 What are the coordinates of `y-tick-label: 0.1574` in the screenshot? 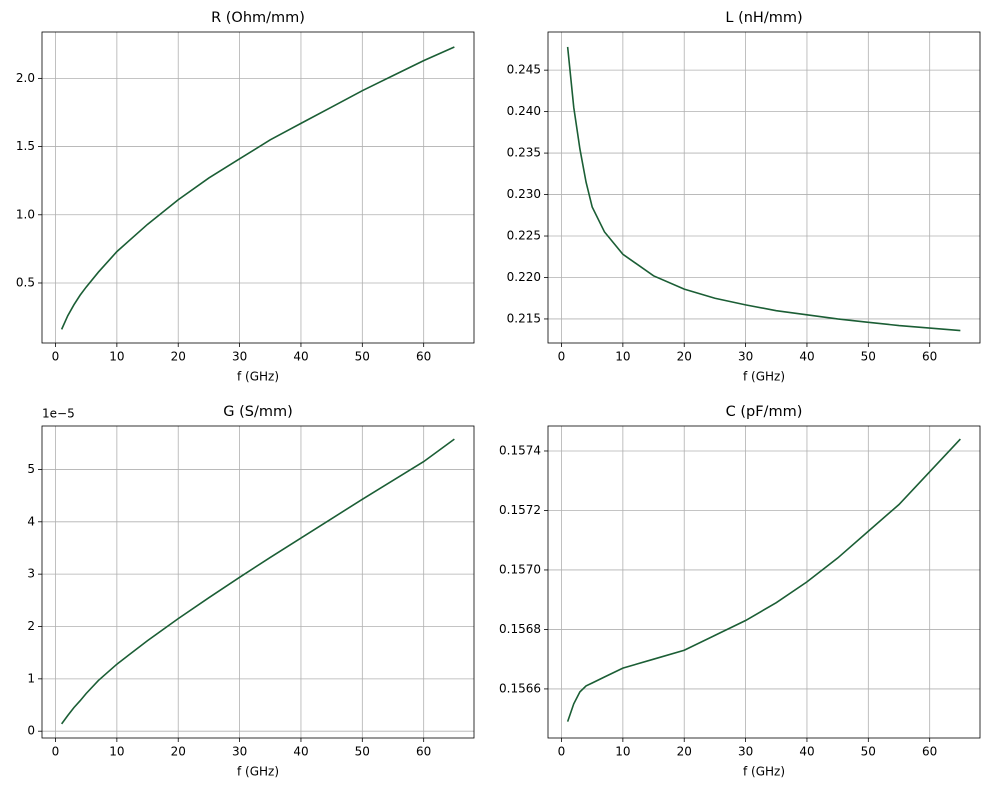 It's located at (520, 450).